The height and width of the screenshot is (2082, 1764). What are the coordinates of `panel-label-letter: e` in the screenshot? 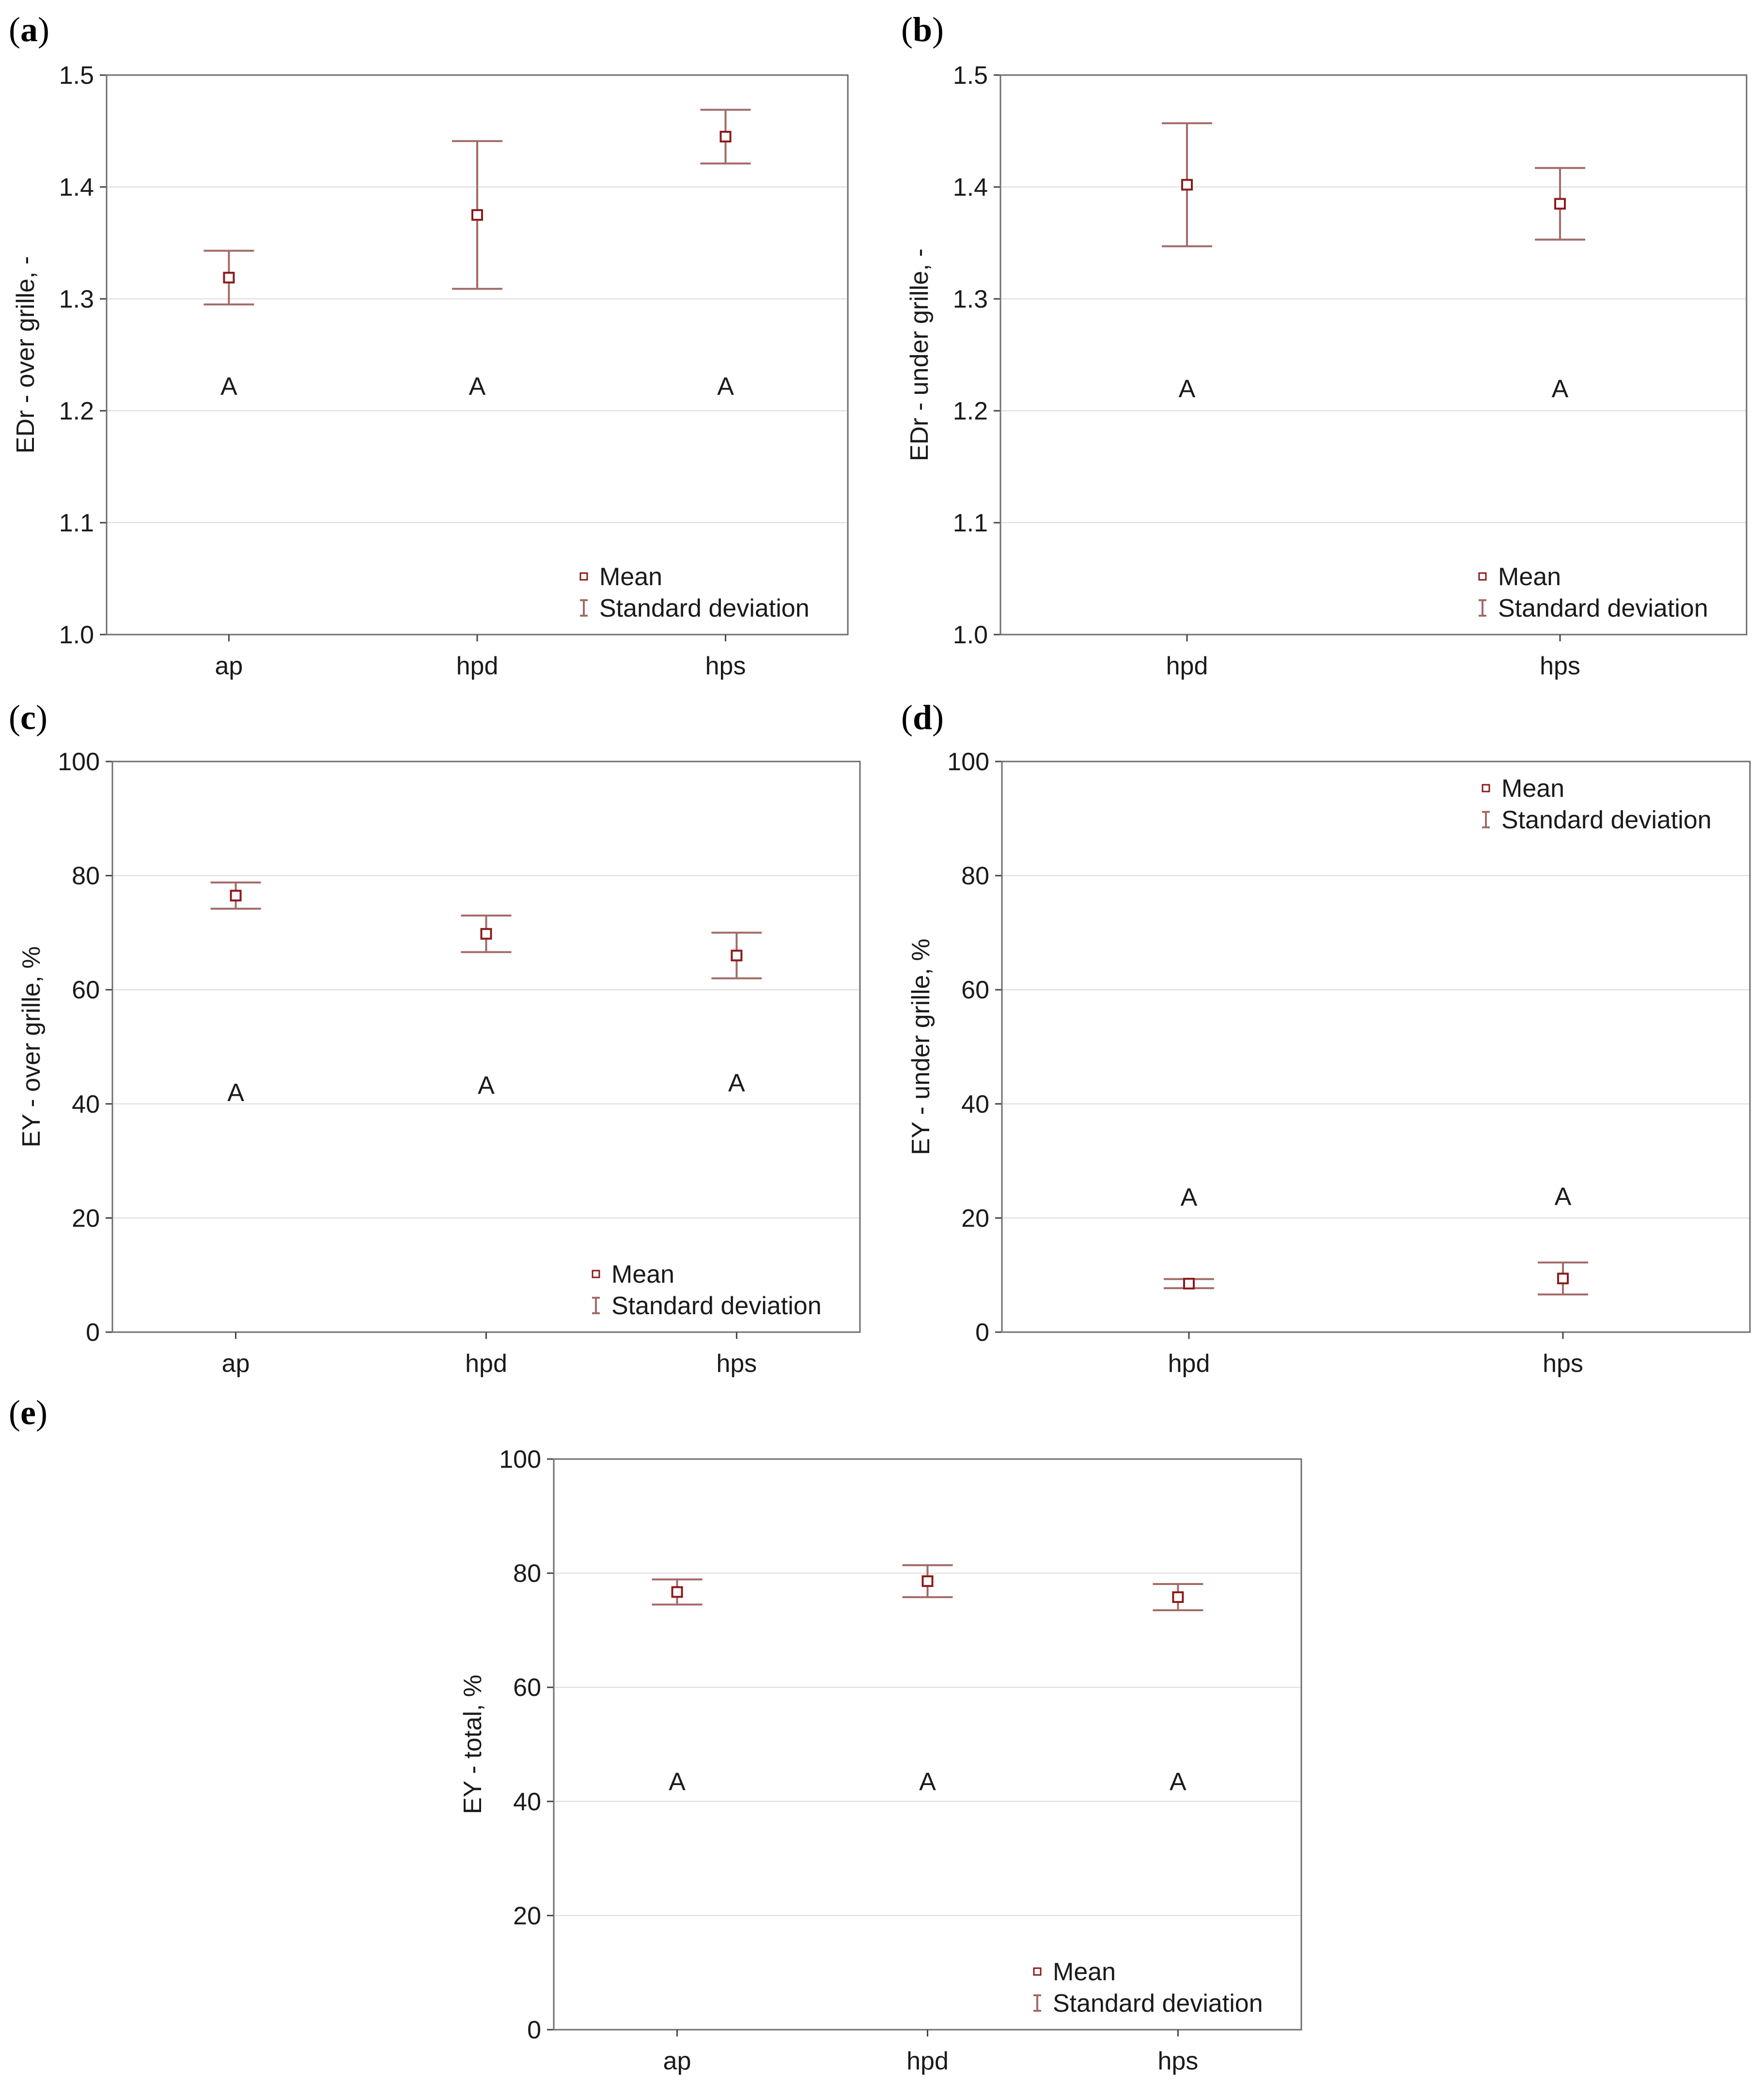 It's located at (28, 1412).